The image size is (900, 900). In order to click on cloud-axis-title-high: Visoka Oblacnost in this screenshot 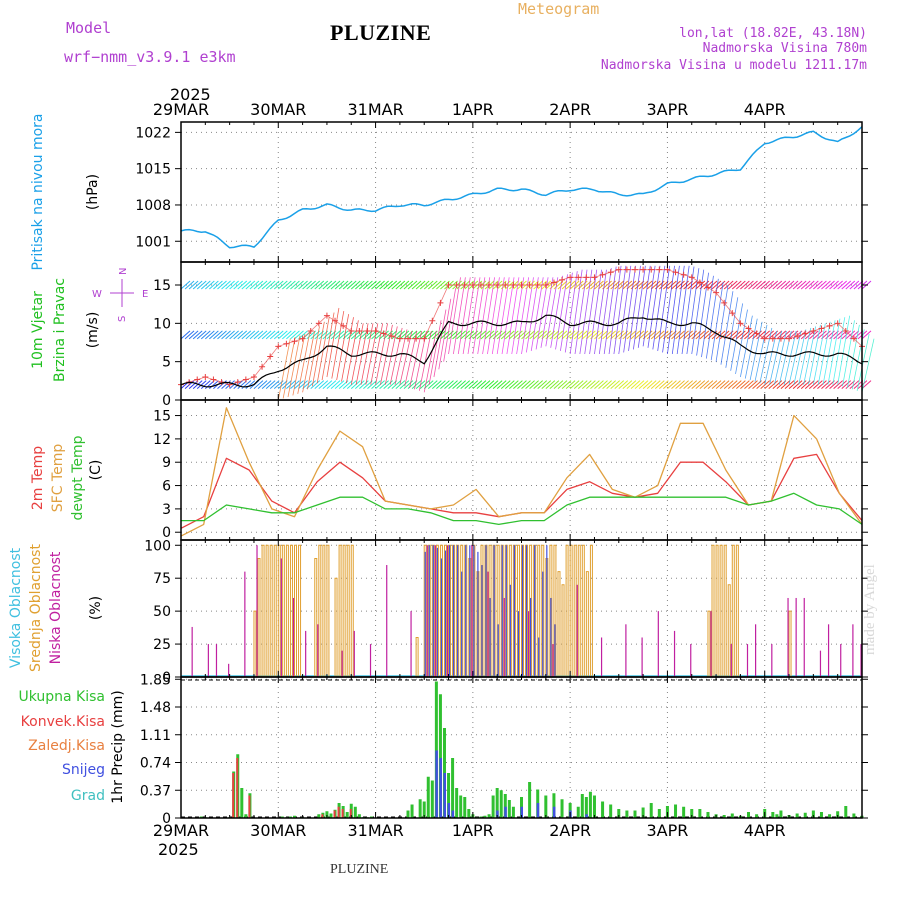, I will do `click(16, 607)`.